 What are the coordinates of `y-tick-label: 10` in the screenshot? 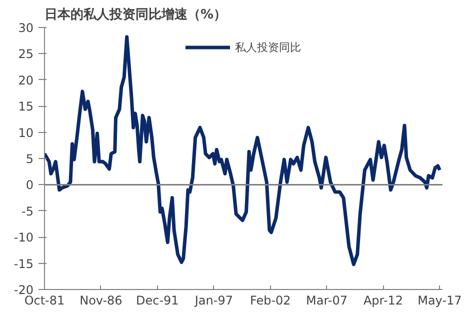 It's located at (26, 133).